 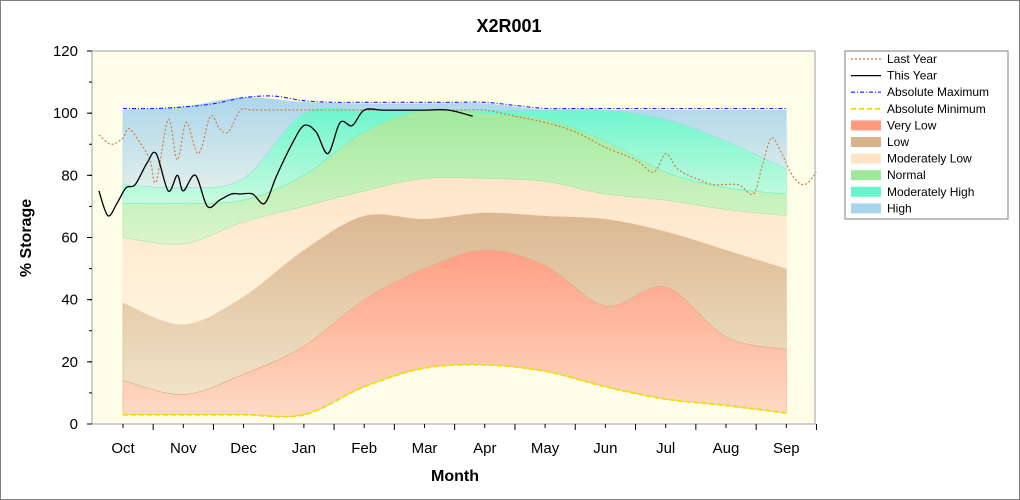 What do you see at coordinates (425, 448) in the screenshot?
I see `x-tick-label: Mar` at bounding box center [425, 448].